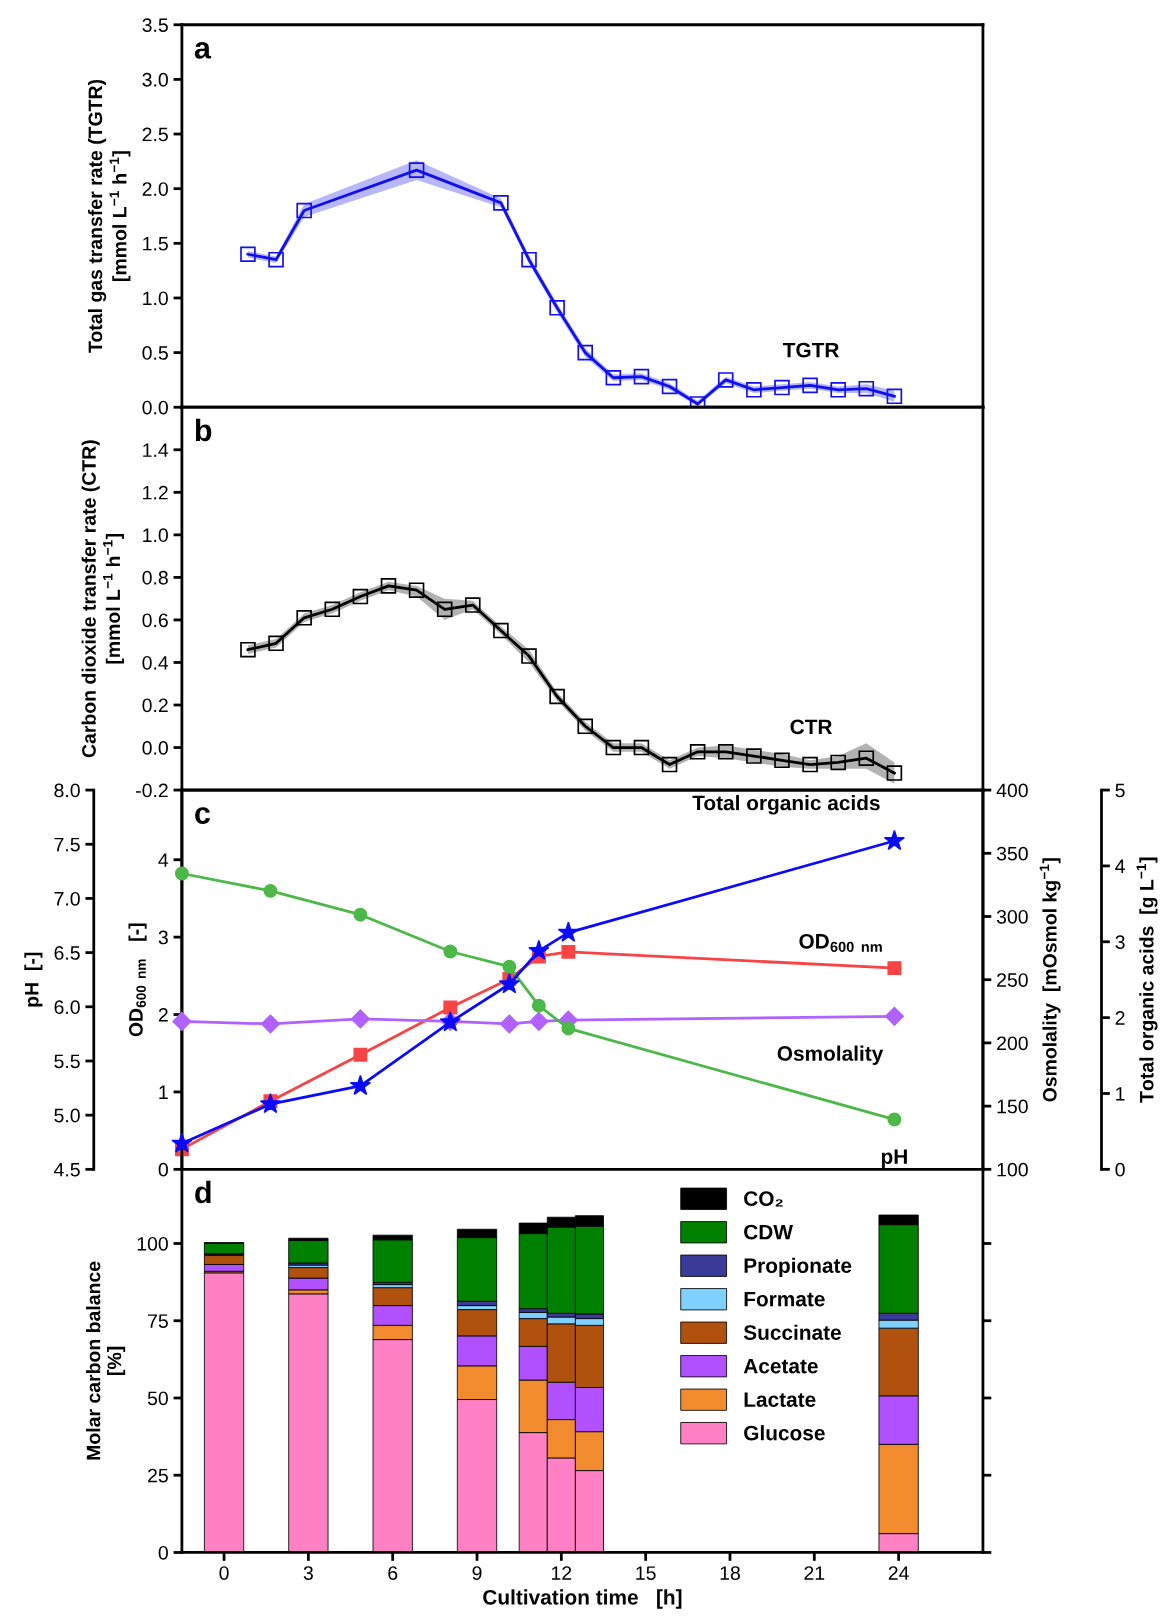  I want to click on y2-tick-label: 5, so click(1120, 790).